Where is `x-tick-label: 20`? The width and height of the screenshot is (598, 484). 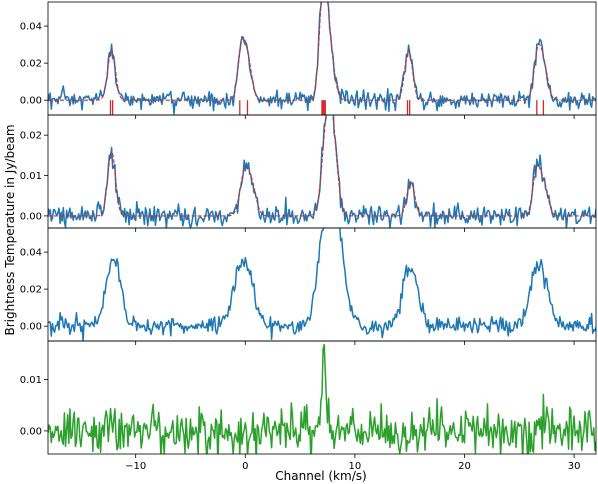
x-tick-label: 20 is located at coordinates (464, 466).